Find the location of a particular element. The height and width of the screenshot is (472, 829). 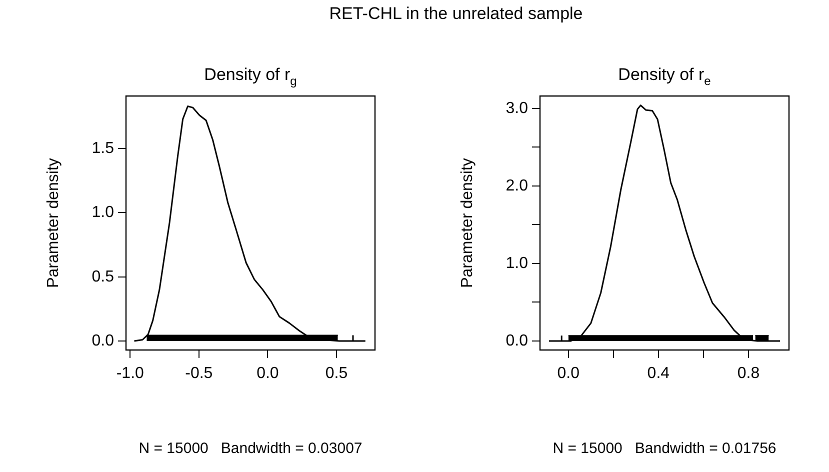

y-tick-label: 0.5 is located at coordinates (103, 277).